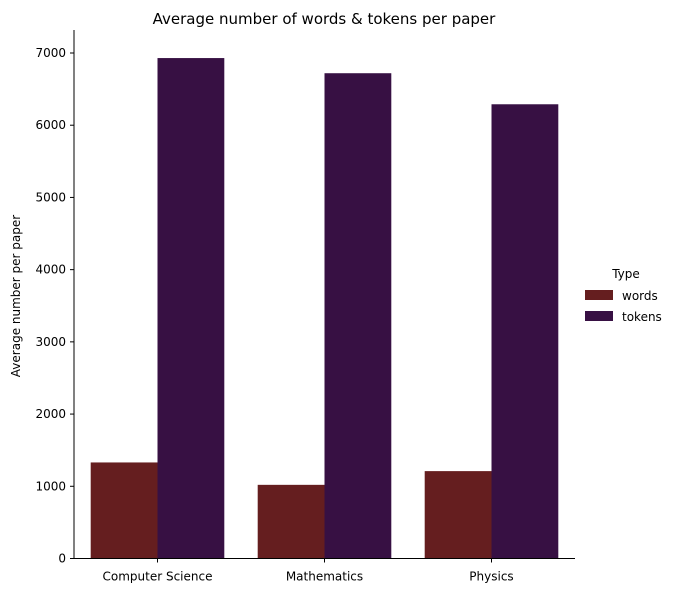 Image resolution: width=681 pixels, height=592 pixels. Describe the element at coordinates (50, 125) in the screenshot. I see `y-tick-label: 6000` at that location.